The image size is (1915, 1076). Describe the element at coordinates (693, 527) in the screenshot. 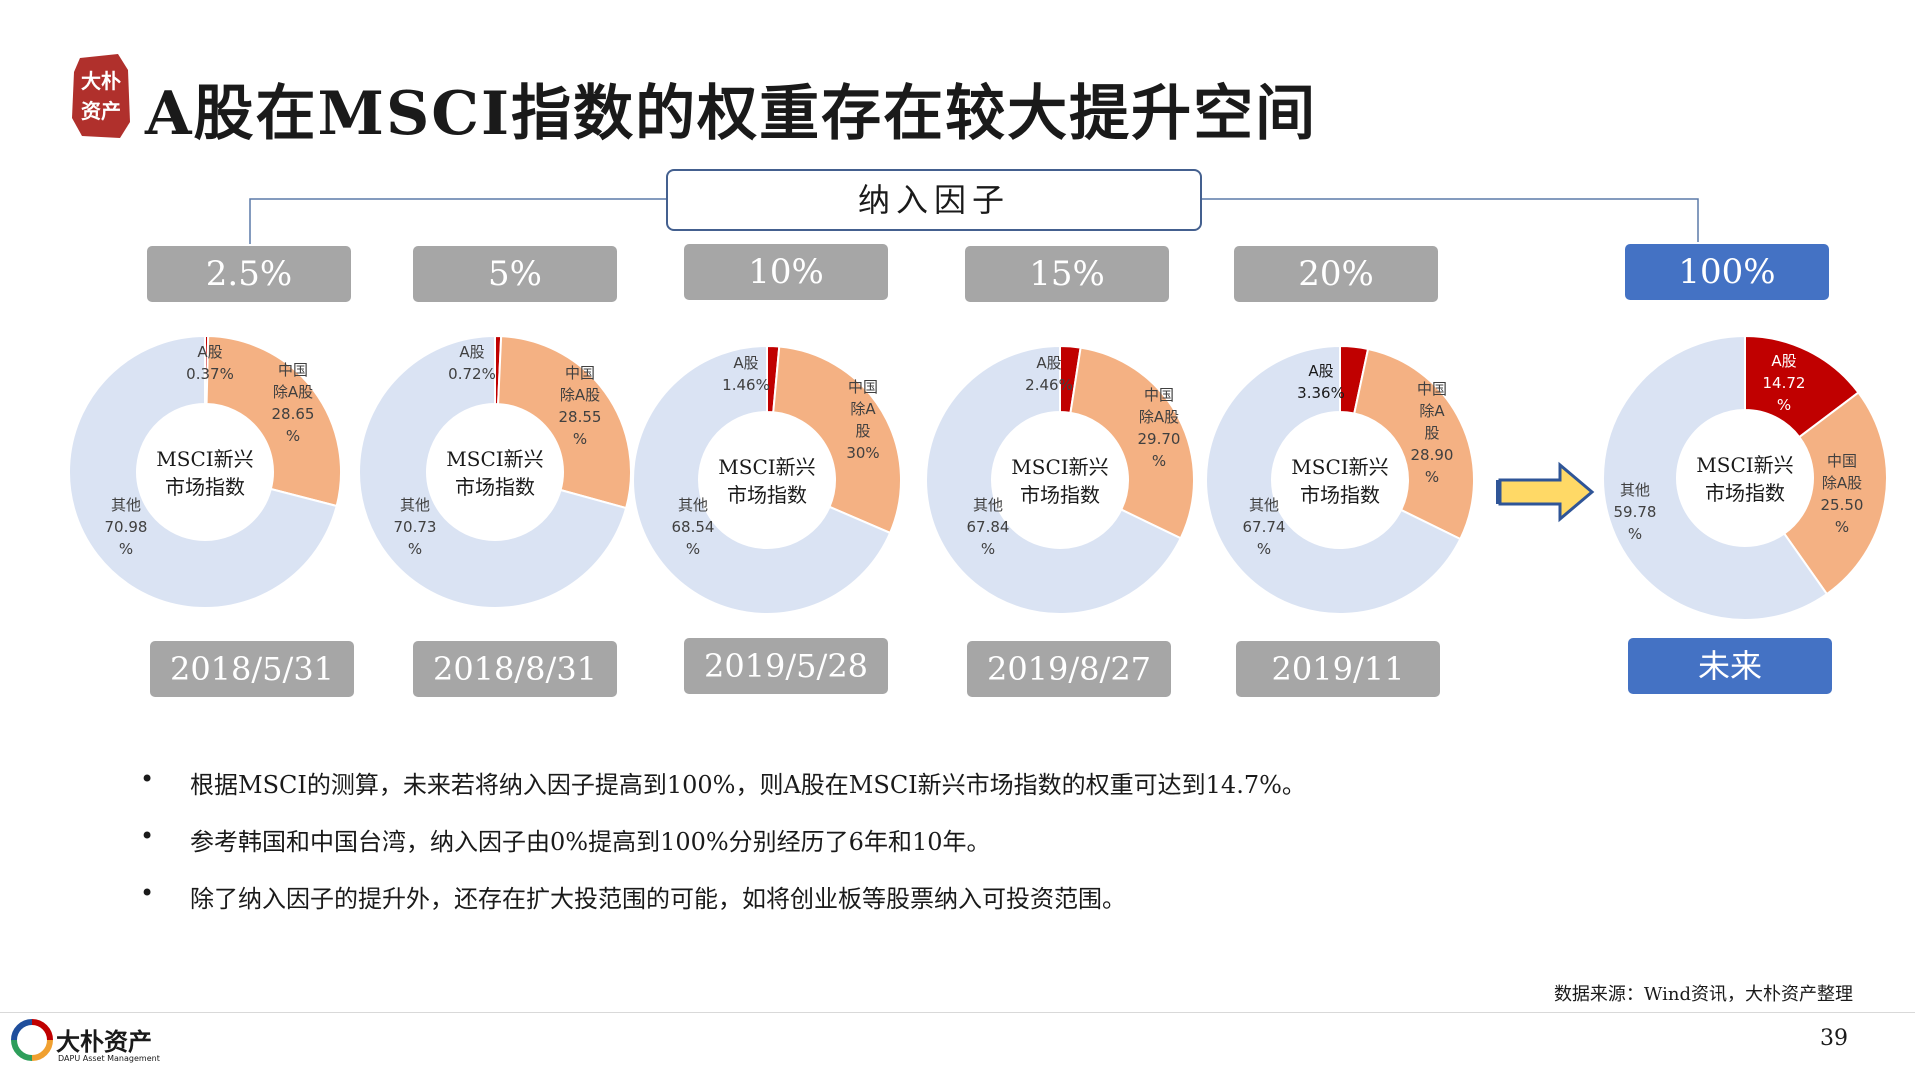

I see `data-label: 68.54` at that location.